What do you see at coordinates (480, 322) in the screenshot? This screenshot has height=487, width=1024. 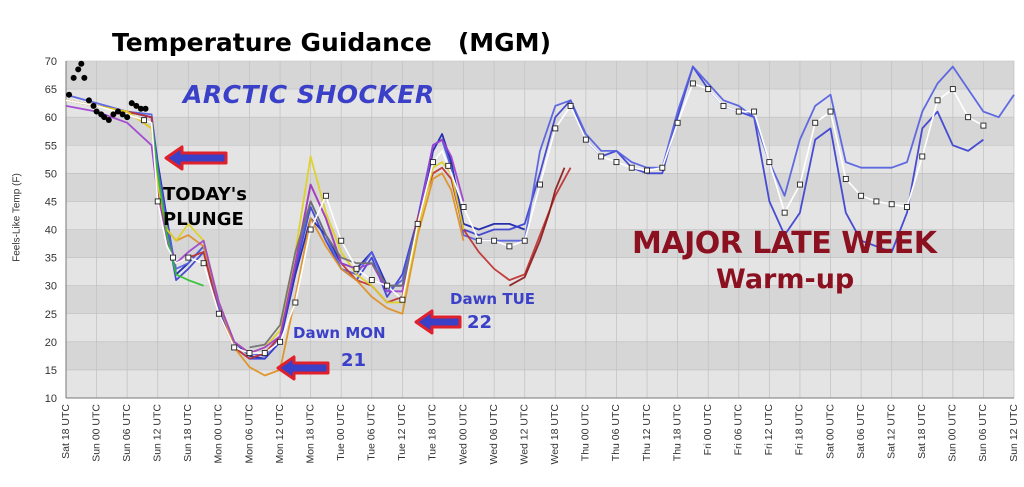 I see `dawn-tue-value: 22` at bounding box center [480, 322].